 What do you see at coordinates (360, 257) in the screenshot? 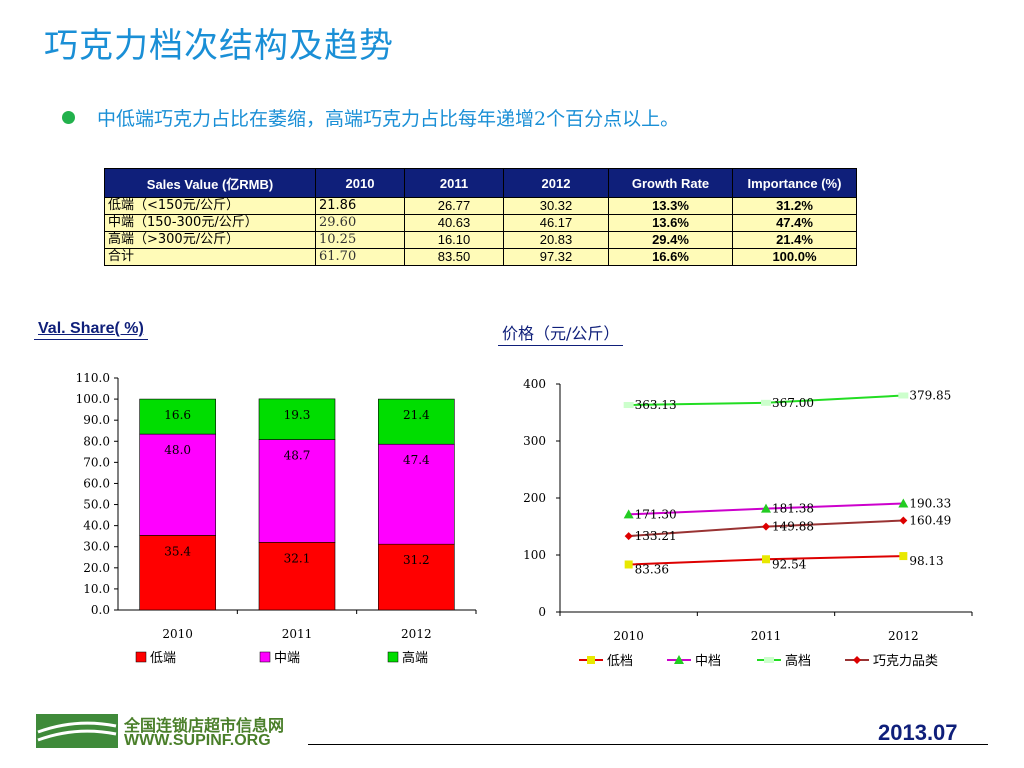
I see `table-cell: 61.70` at bounding box center [360, 257].